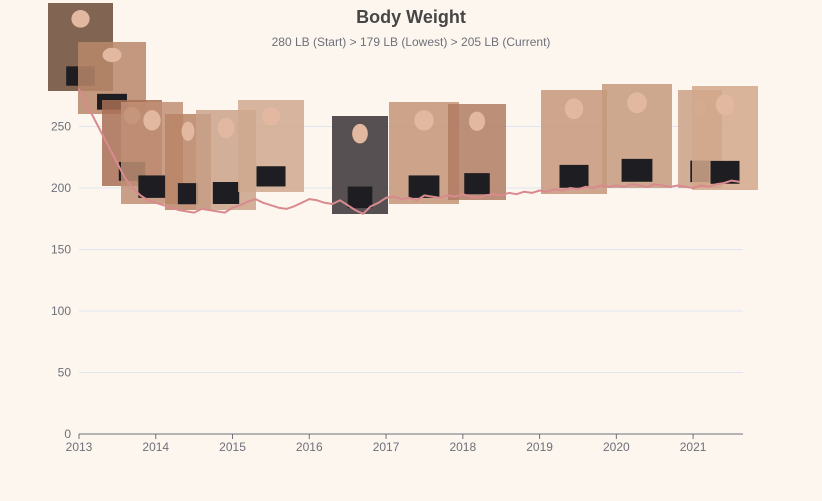  I want to click on y-tick-label: 200, so click(61, 188).